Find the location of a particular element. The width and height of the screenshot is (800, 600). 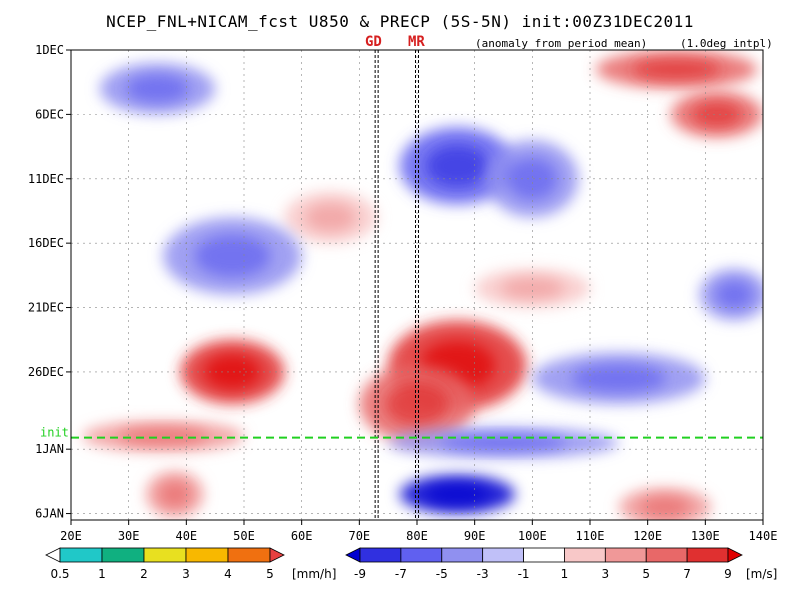

init-line-group: init is located at coordinates (401, 433).